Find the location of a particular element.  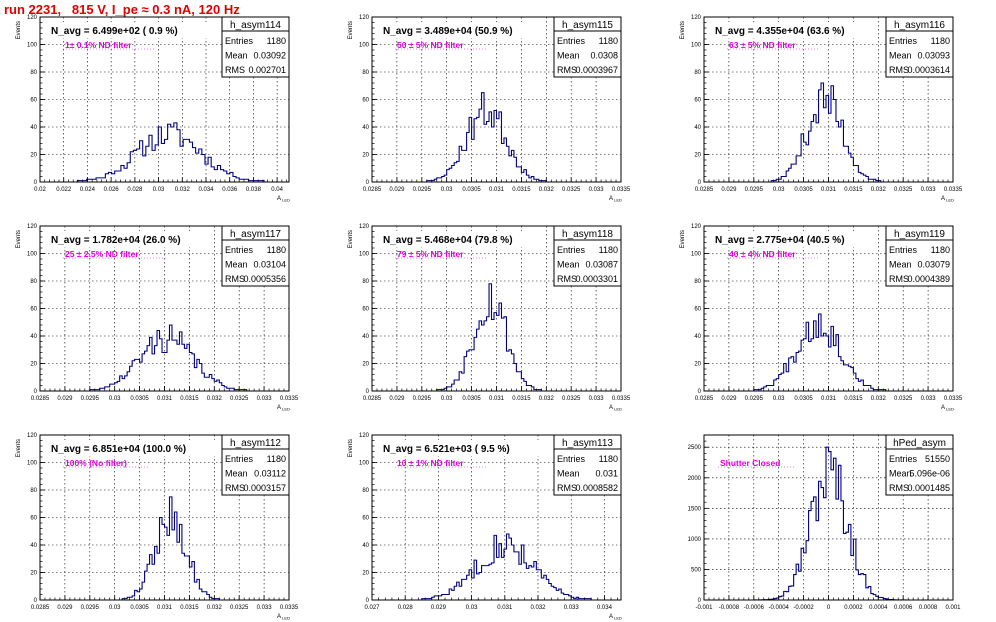

x-tick-label: 0.0295 is located at coordinates (422, 399).